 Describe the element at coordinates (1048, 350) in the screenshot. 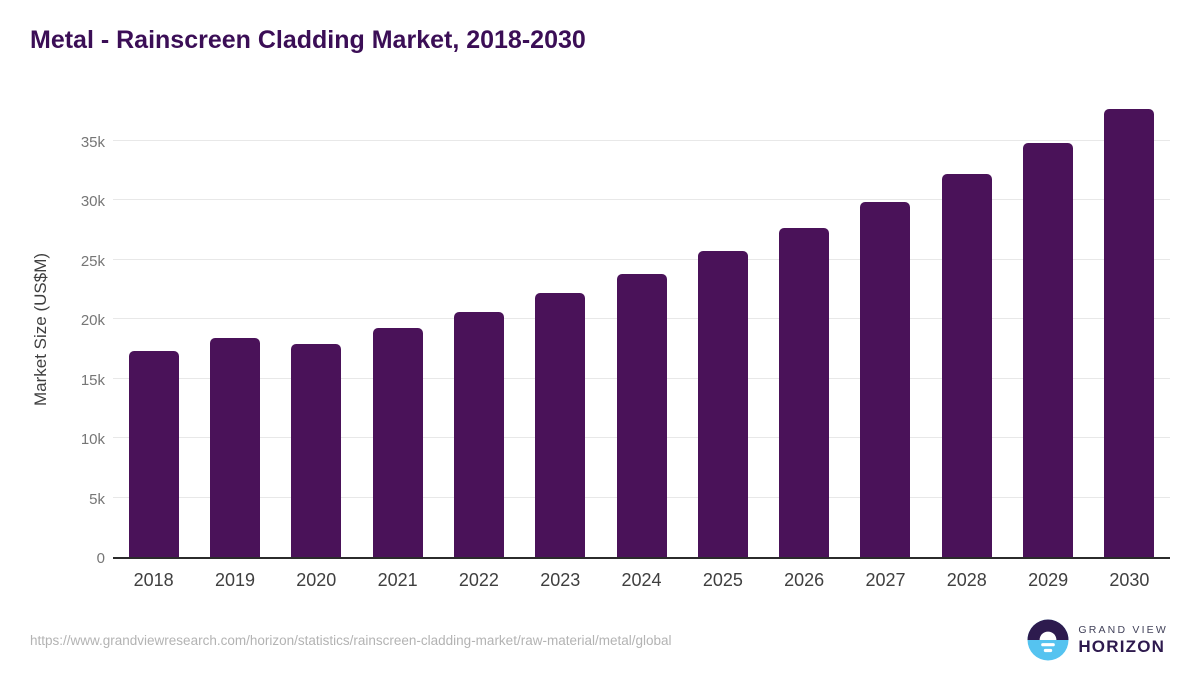

I see `bar-2029` at that location.